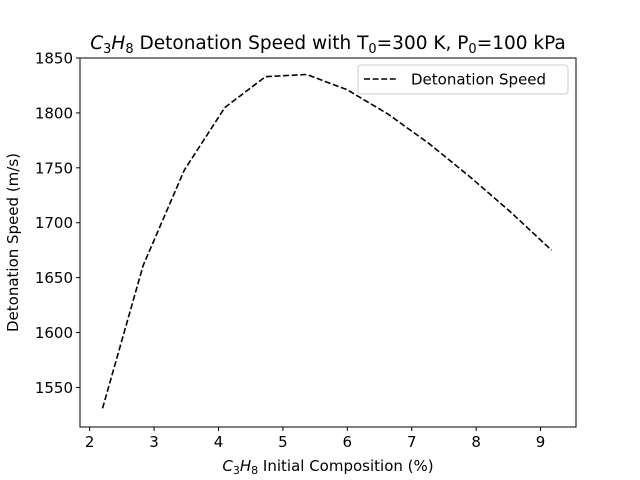 The image size is (640, 480). What do you see at coordinates (227, 466) in the screenshot?
I see `xlabel-chem-c: C` at bounding box center [227, 466].